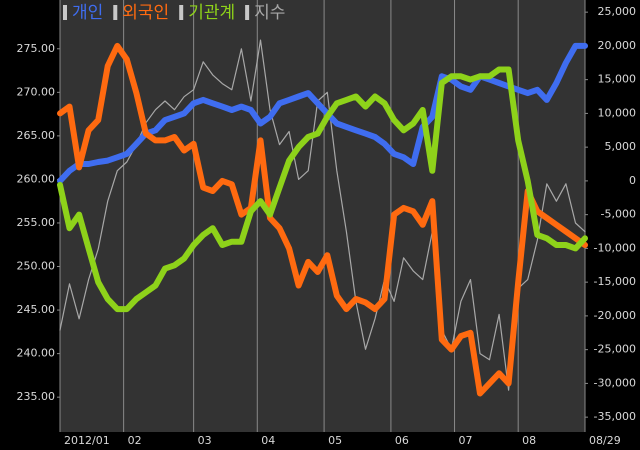 Image resolution: width=640 pixels, height=450 pixels. Describe the element at coordinates (615, 247) in the screenshot. I see `y2-tick-label: -10,000` at that location.